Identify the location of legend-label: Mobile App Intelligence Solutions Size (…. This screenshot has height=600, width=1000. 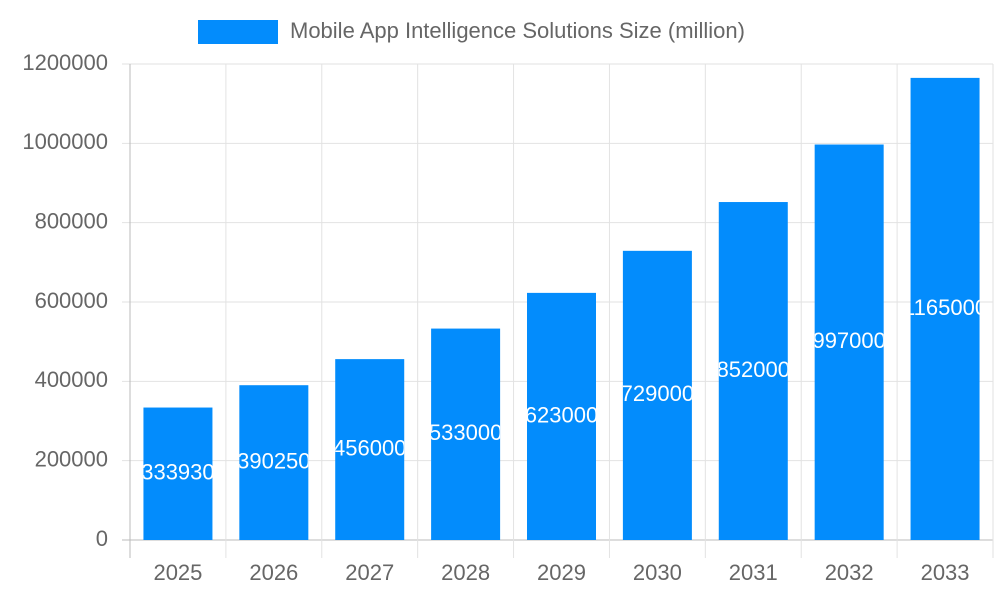
(517, 30).